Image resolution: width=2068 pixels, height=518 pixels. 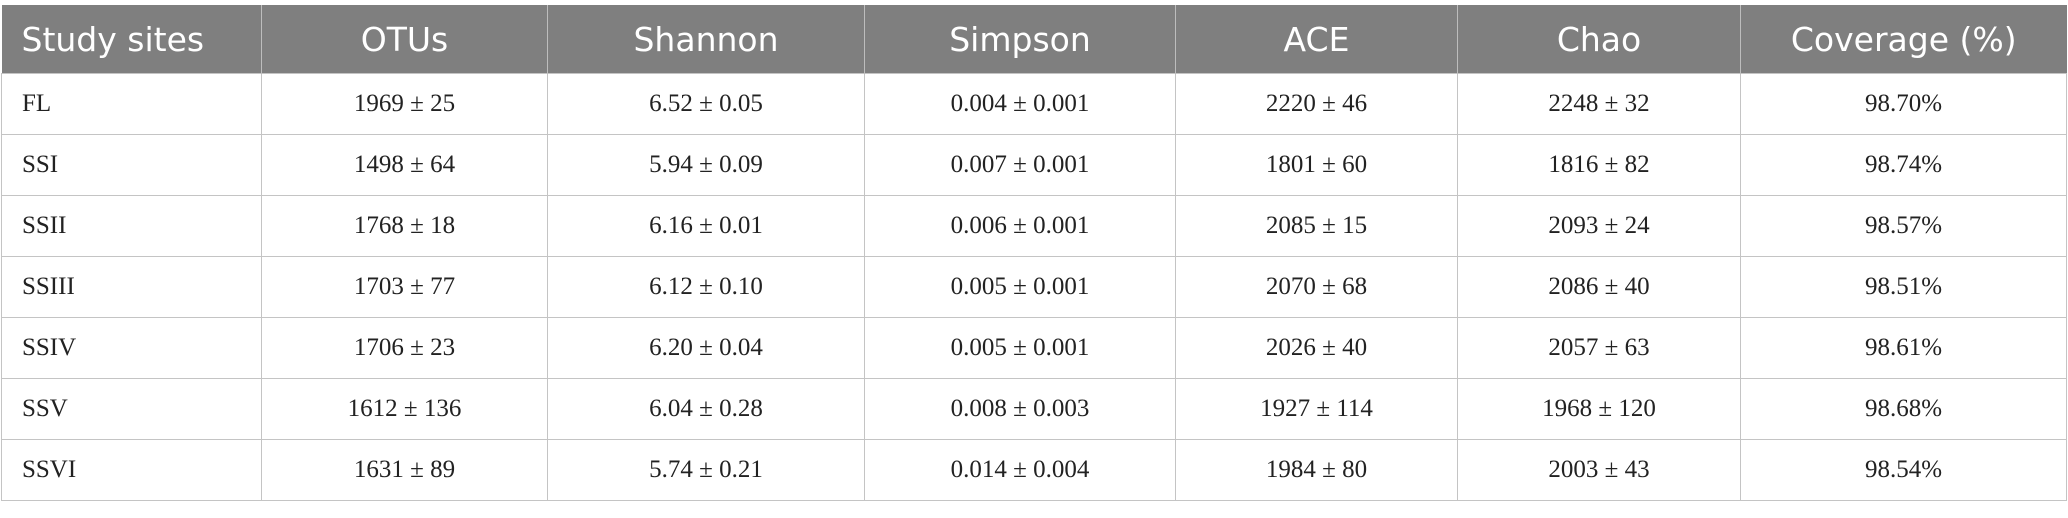 I want to click on table-cell: 1816 ± 82, so click(x=1599, y=165).